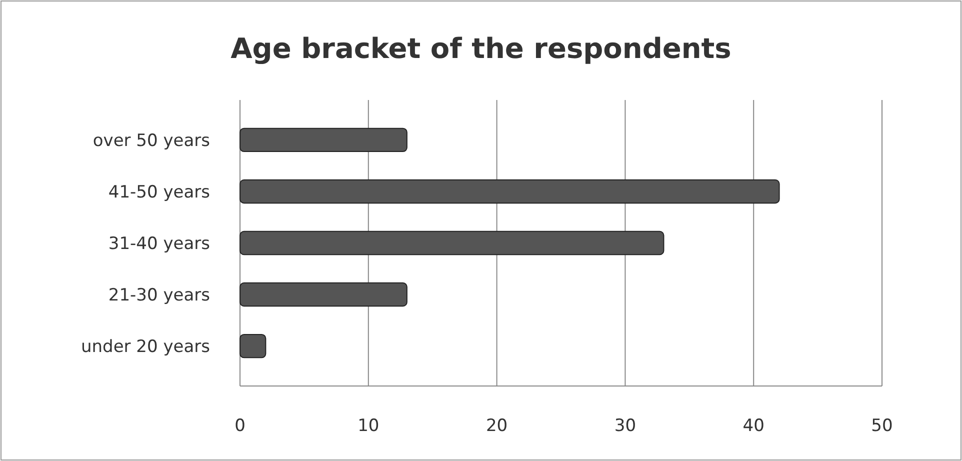 This screenshot has height=461, width=962. What do you see at coordinates (882, 426) in the screenshot?
I see `x-tick-label: 50` at bounding box center [882, 426].